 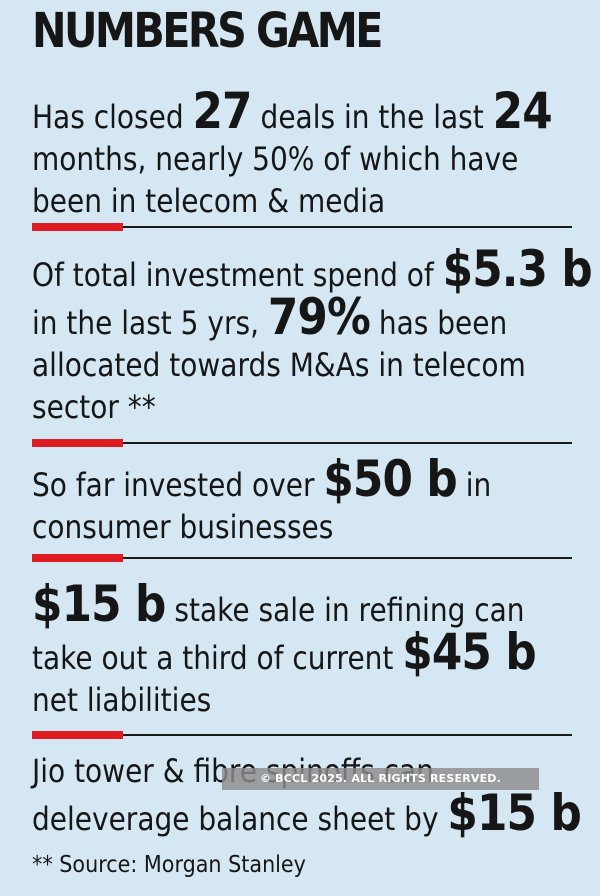 What do you see at coordinates (178, 485) in the screenshot?
I see `stat-text: So far invested over` at bounding box center [178, 485].